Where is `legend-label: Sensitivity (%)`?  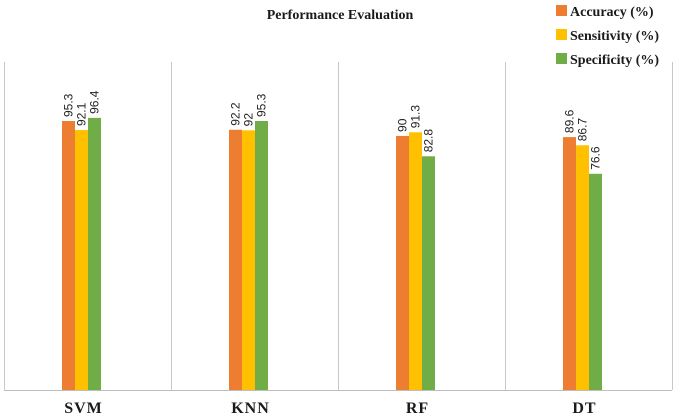
legend-label: Sensitivity (%) is located at coordinates (614, 36).